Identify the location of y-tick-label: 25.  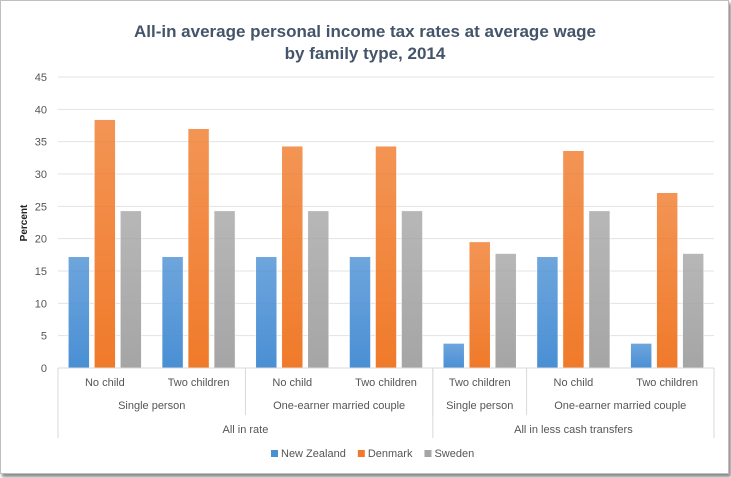
(41, 207).